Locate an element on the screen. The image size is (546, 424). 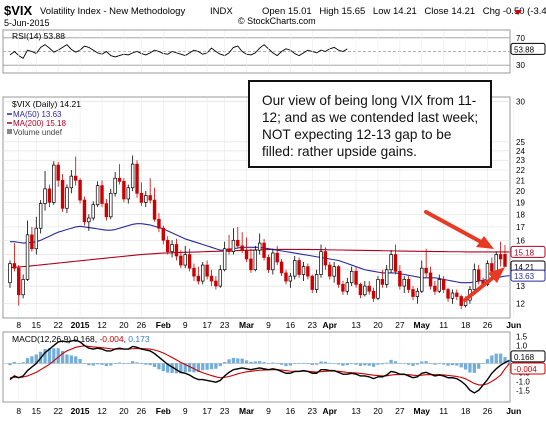
price-tick-label: 25 is located at coordinates (520, 142).